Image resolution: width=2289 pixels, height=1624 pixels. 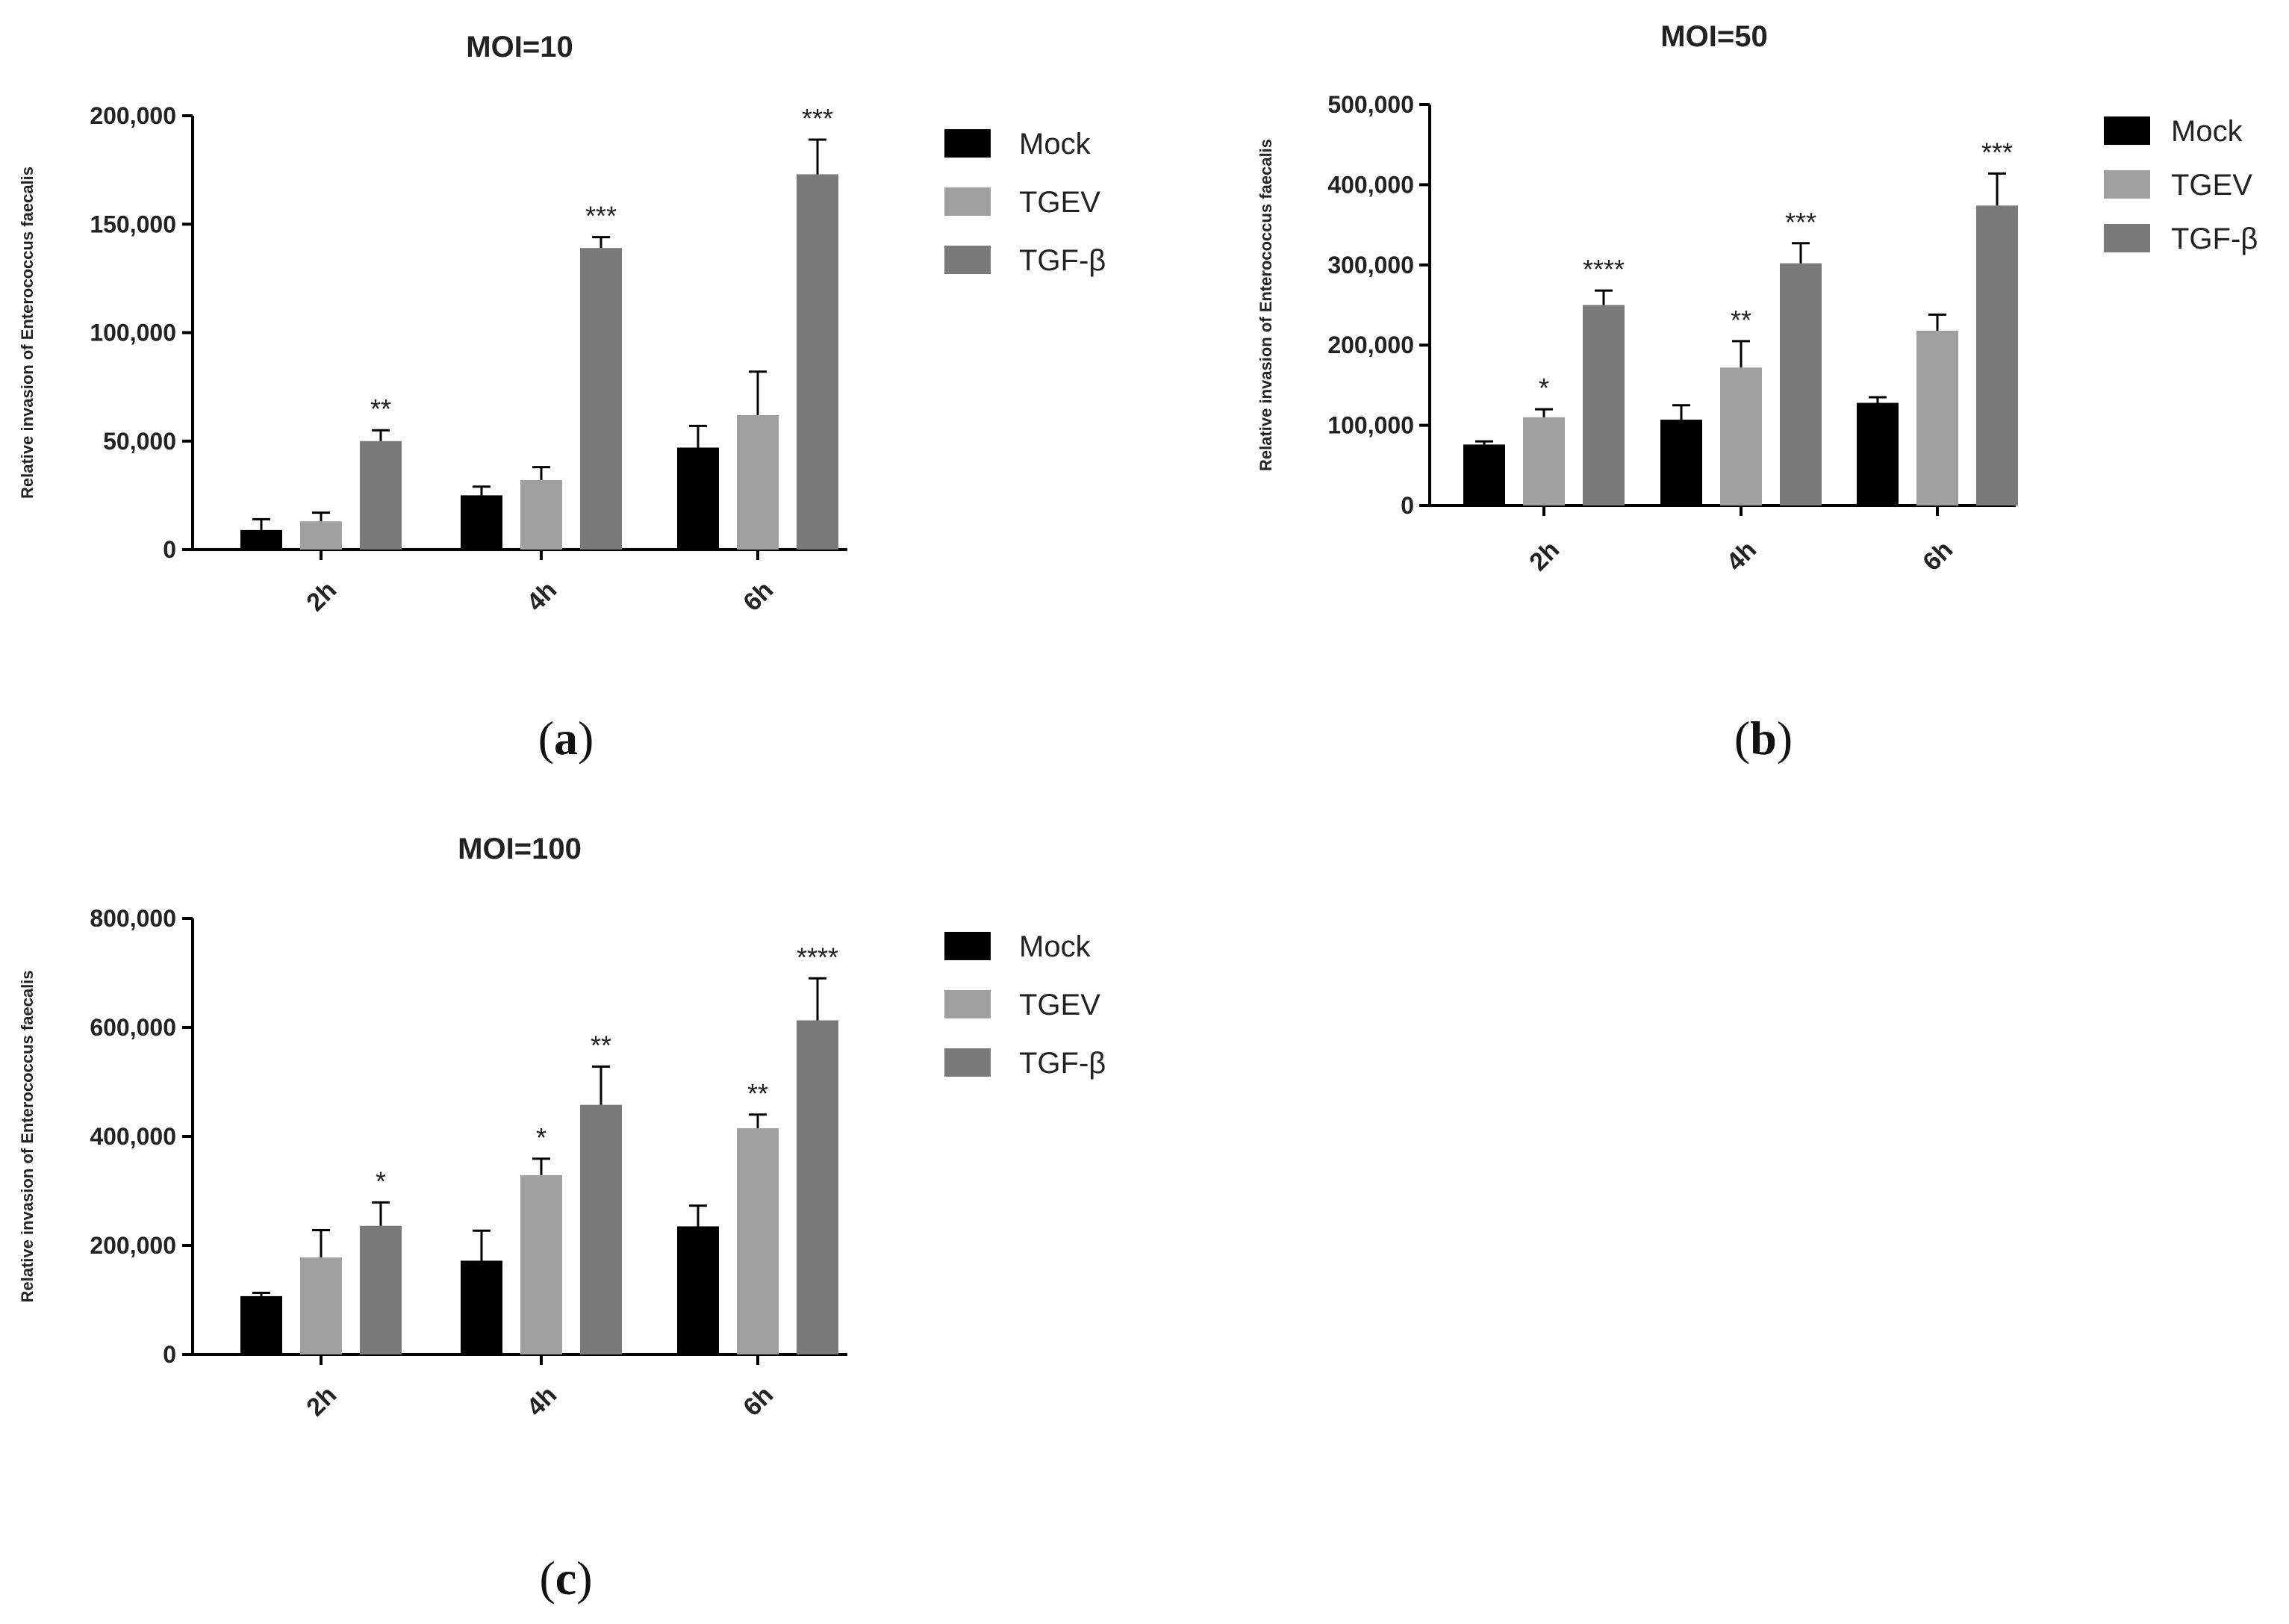 I want to click on panel-label: (c), so click(x=565, y=1578).